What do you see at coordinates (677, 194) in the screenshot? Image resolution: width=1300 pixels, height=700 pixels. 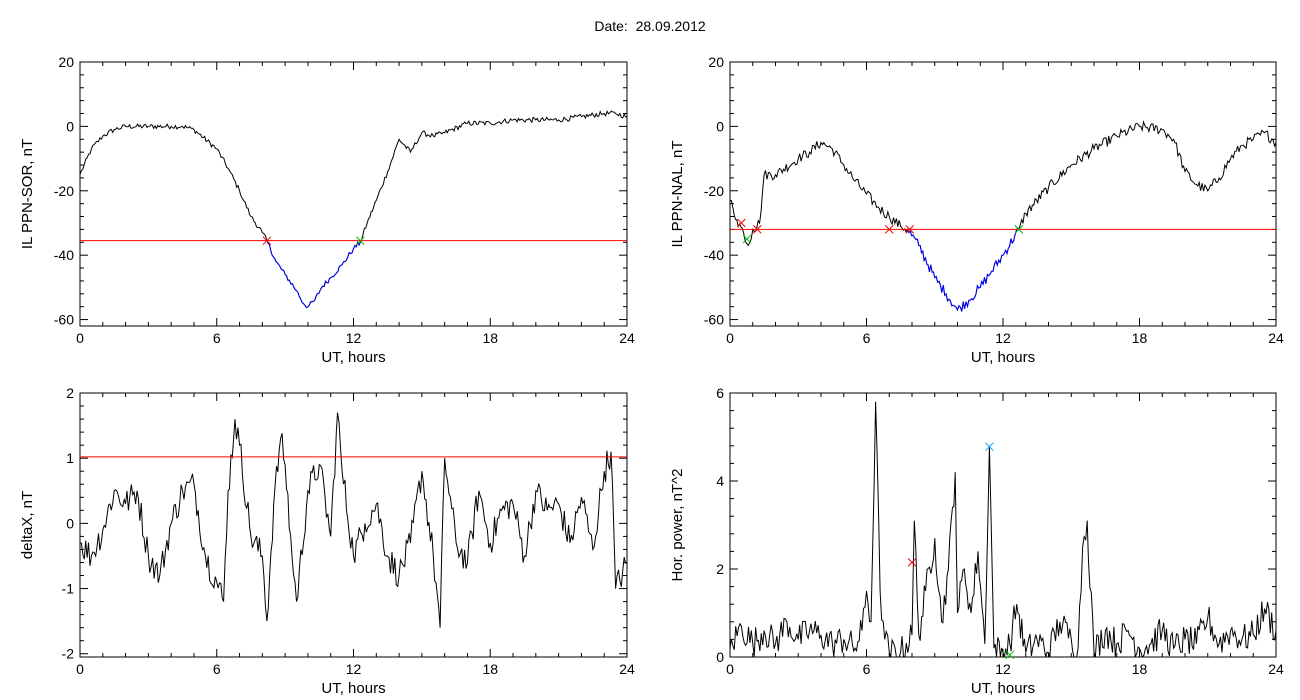 I see `y-axis-label: IL PPN-NAL, nT` at bounding box center [677, 194].